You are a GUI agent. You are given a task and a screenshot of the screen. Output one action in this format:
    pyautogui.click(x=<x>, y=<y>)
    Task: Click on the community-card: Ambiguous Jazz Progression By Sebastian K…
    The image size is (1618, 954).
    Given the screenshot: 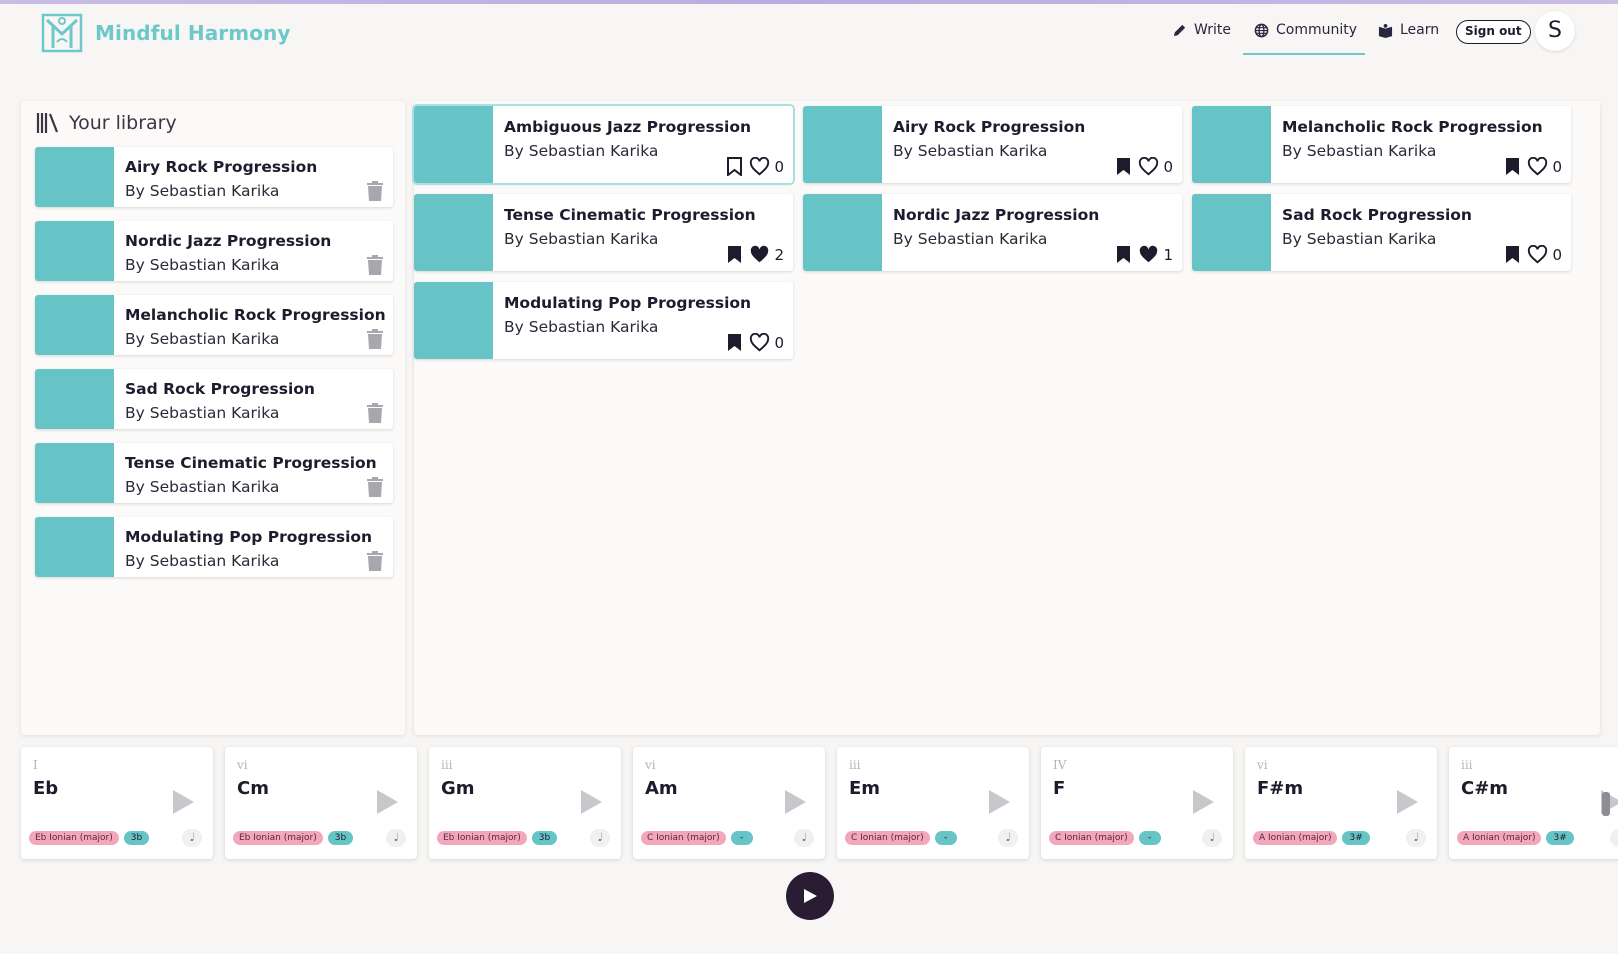 What is the action you would take?
    pyautogui.click(x=603, y=144)
    